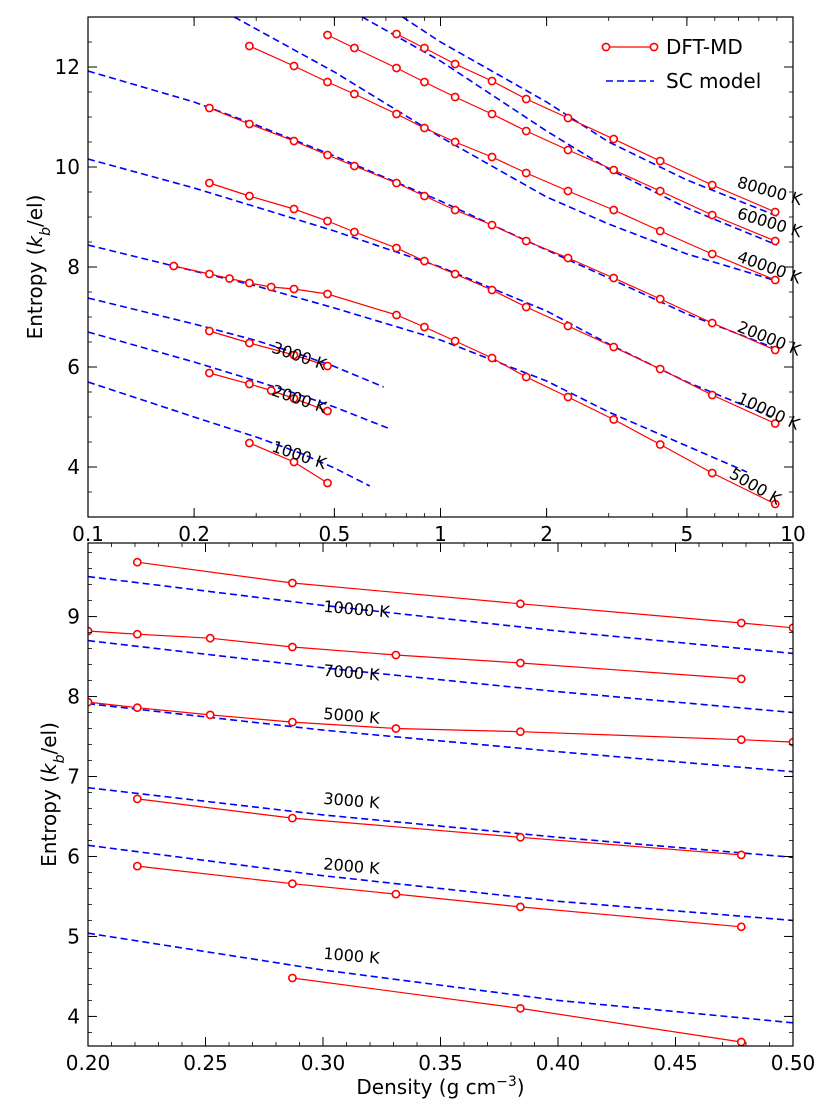  I want to click on top-x-tick-label: 1, so click(440, 534).